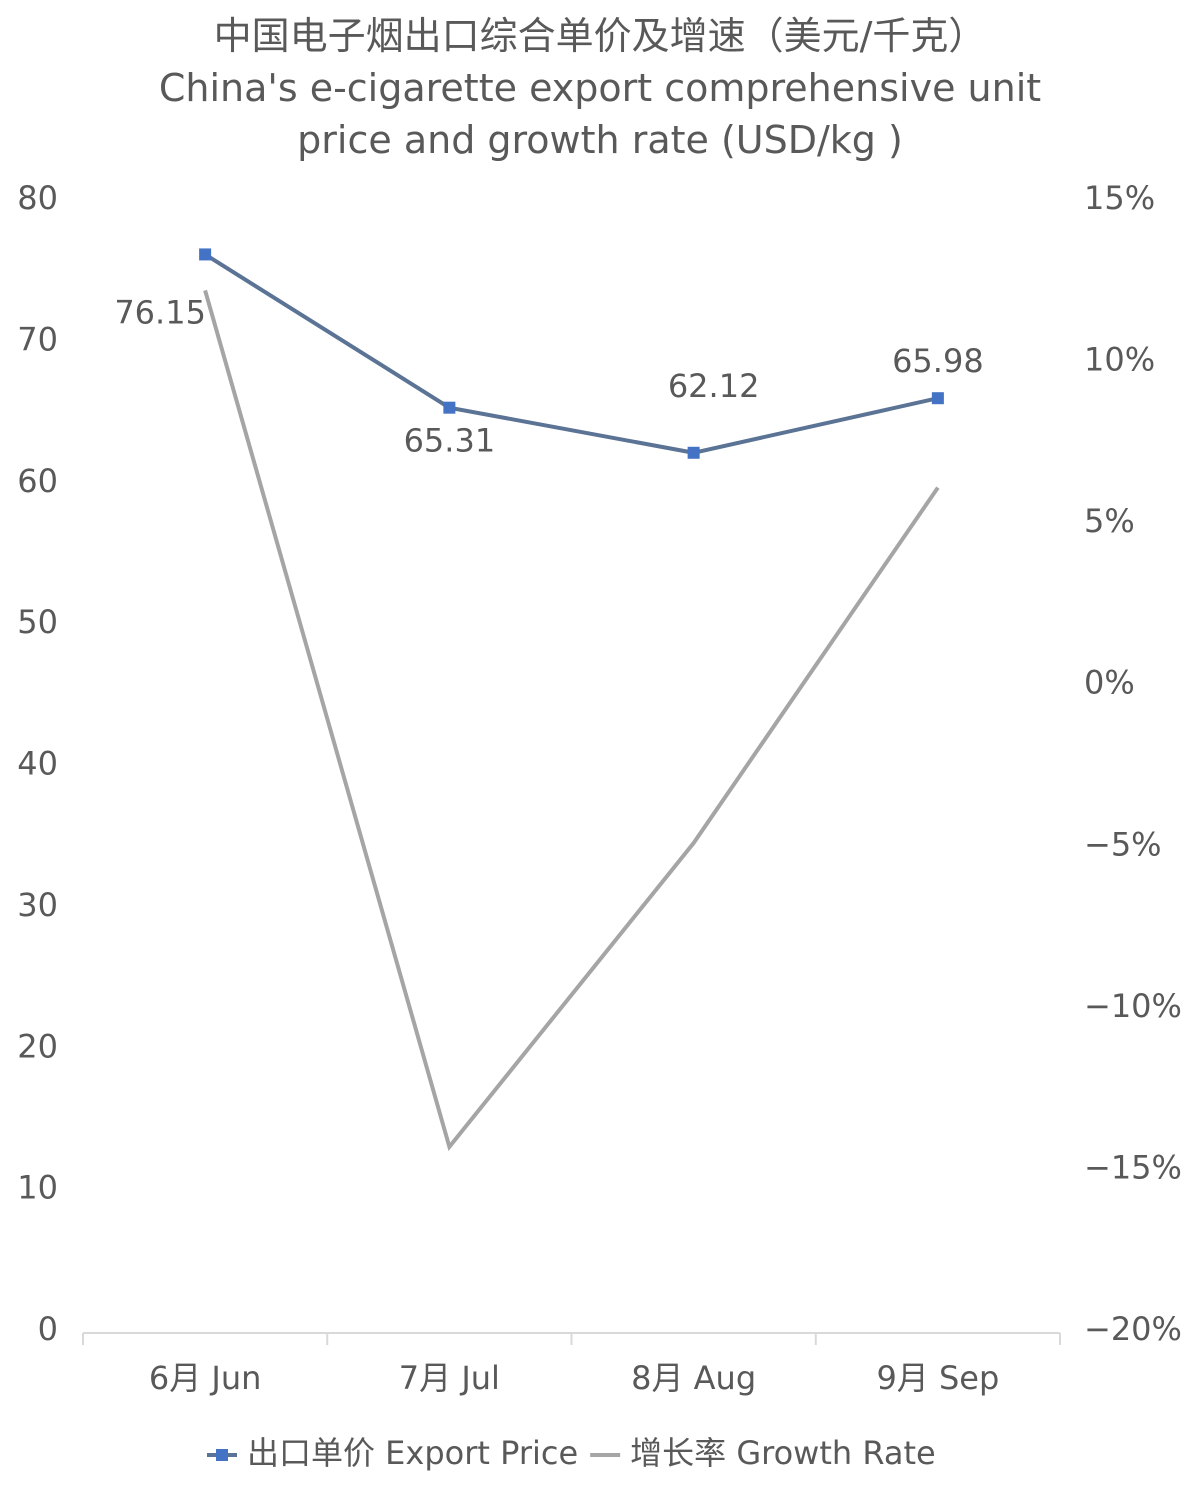 The image size is (1200, 1501). I want to click on y-tick-label: 10, so click(37, 1188).